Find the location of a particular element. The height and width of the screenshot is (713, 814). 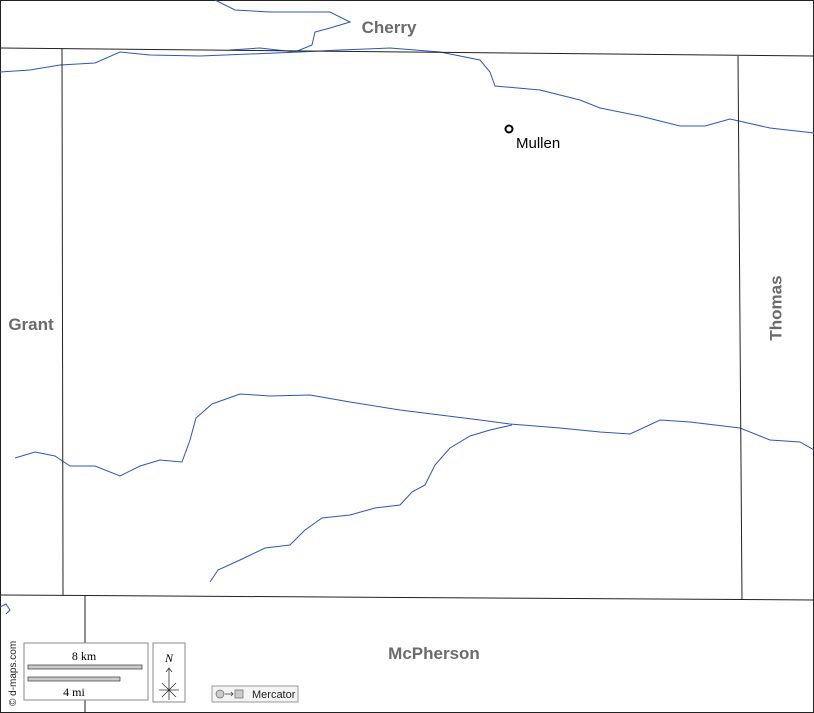

credit: © d-maps.com is located at coordinates (13, 673).